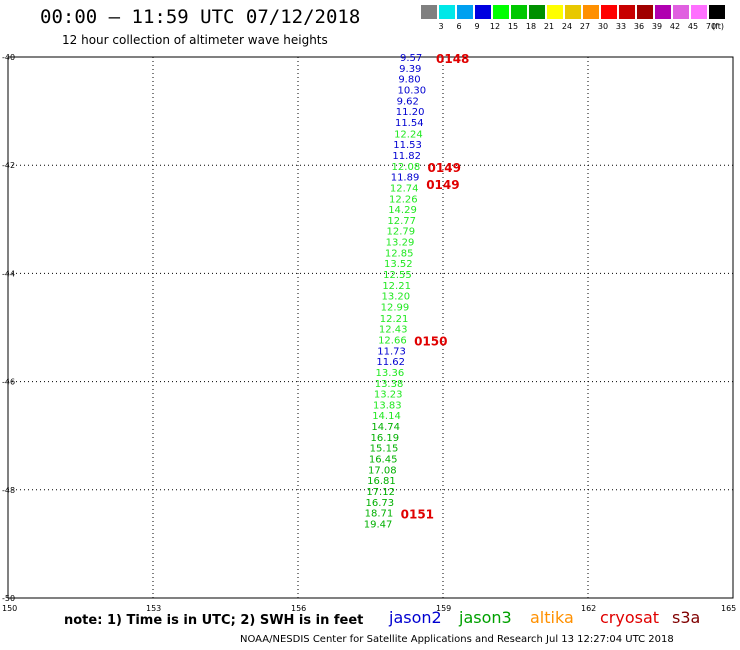  I want to click on satellite-altika: altika, so click(552, 617).